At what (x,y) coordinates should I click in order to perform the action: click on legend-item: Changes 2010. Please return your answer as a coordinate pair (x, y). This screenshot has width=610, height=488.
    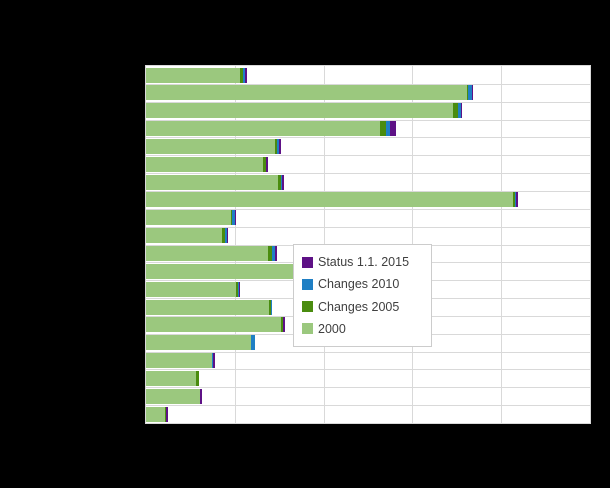
    Looking at the image, I should click on (362, 284).